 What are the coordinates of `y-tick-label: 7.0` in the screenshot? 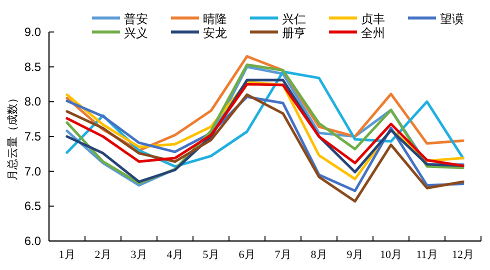 It's located at (33, 171).